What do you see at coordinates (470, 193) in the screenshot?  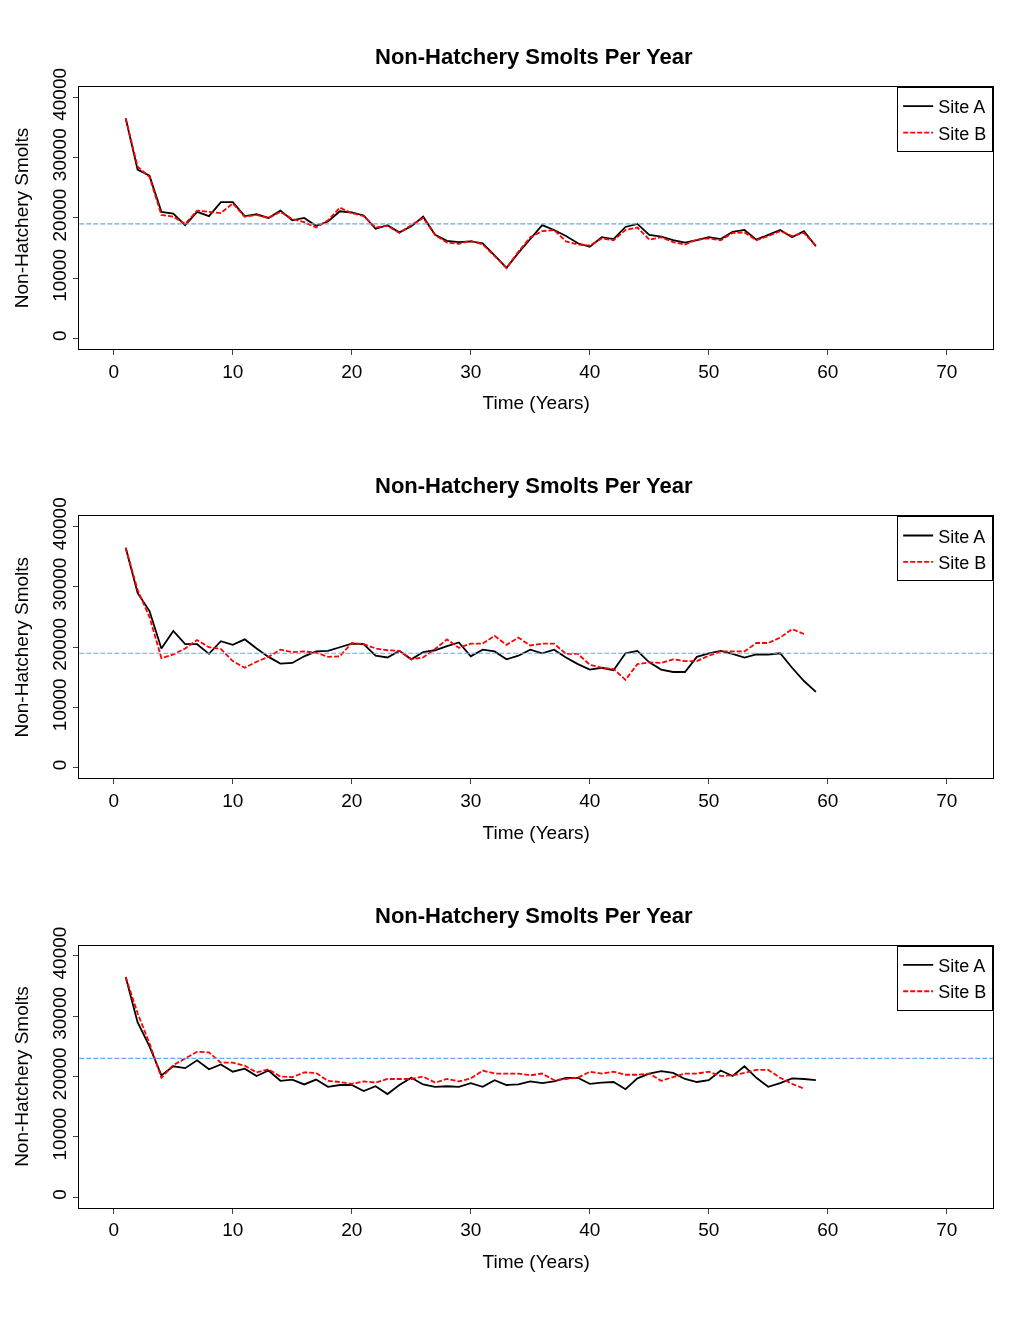 I see `line-series` at bounding box center [470, 193].